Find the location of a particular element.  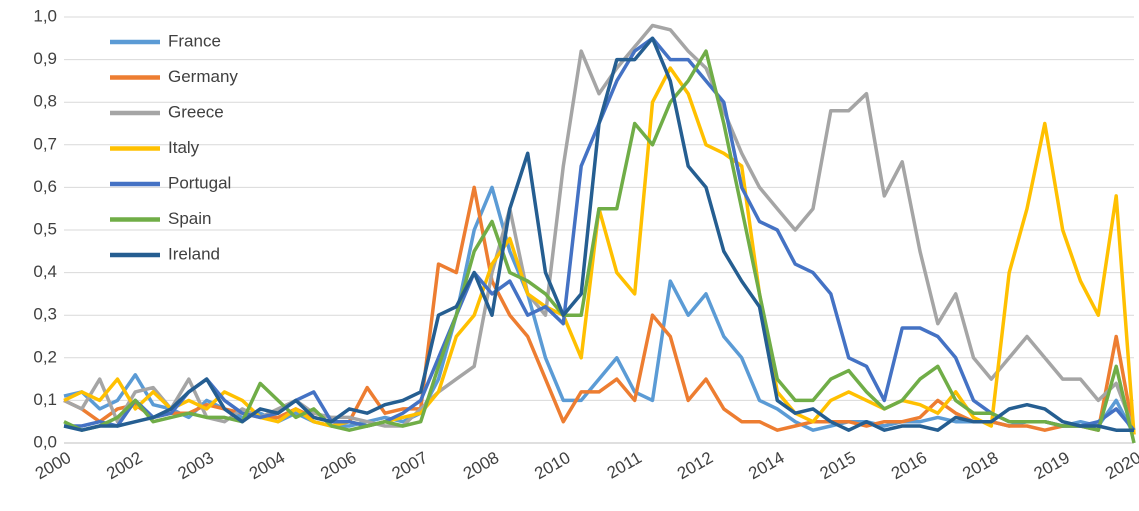

legend-label: Portugal is located at coordinates (199, 182).